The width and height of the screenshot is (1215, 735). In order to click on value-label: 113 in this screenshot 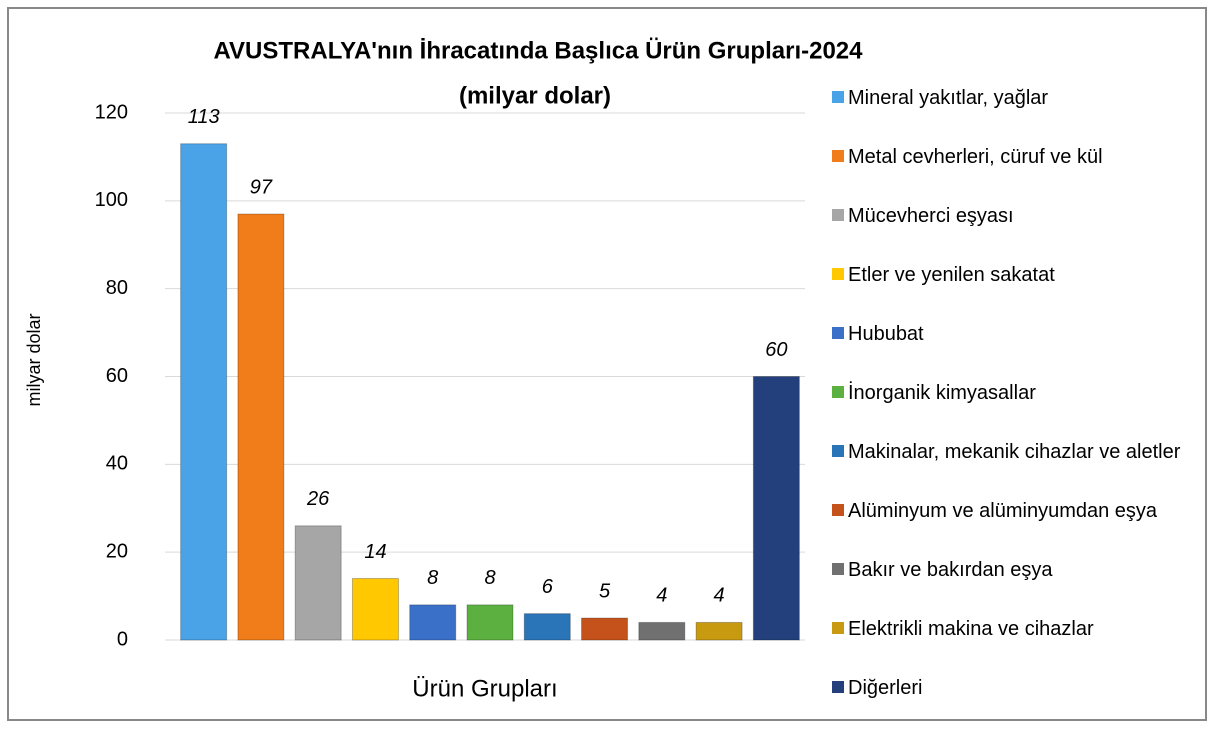, I will do `click(204, 117)`.